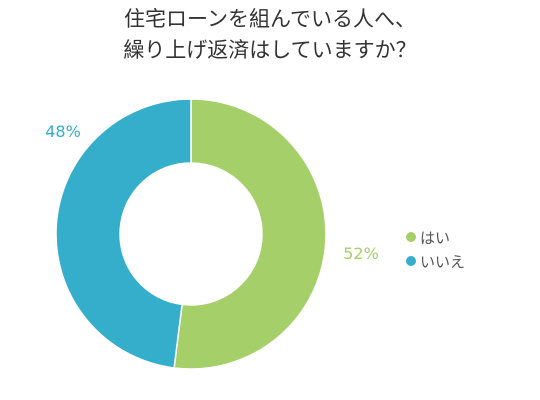 Image resolution: width=540 pixels, height=400 pixels. What do you see at coordinates (270, 50) in the screenshot?
I see `chart-title-line-2: 繰り上げ返済はしていますか？` at bounding box center [270, 50].